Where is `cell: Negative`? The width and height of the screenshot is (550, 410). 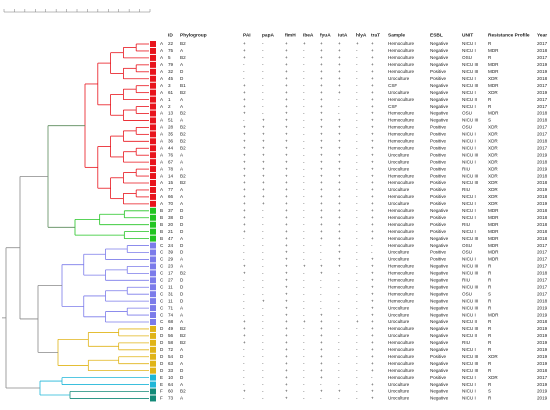
cell: Negative is located at coordinates (439, 273).